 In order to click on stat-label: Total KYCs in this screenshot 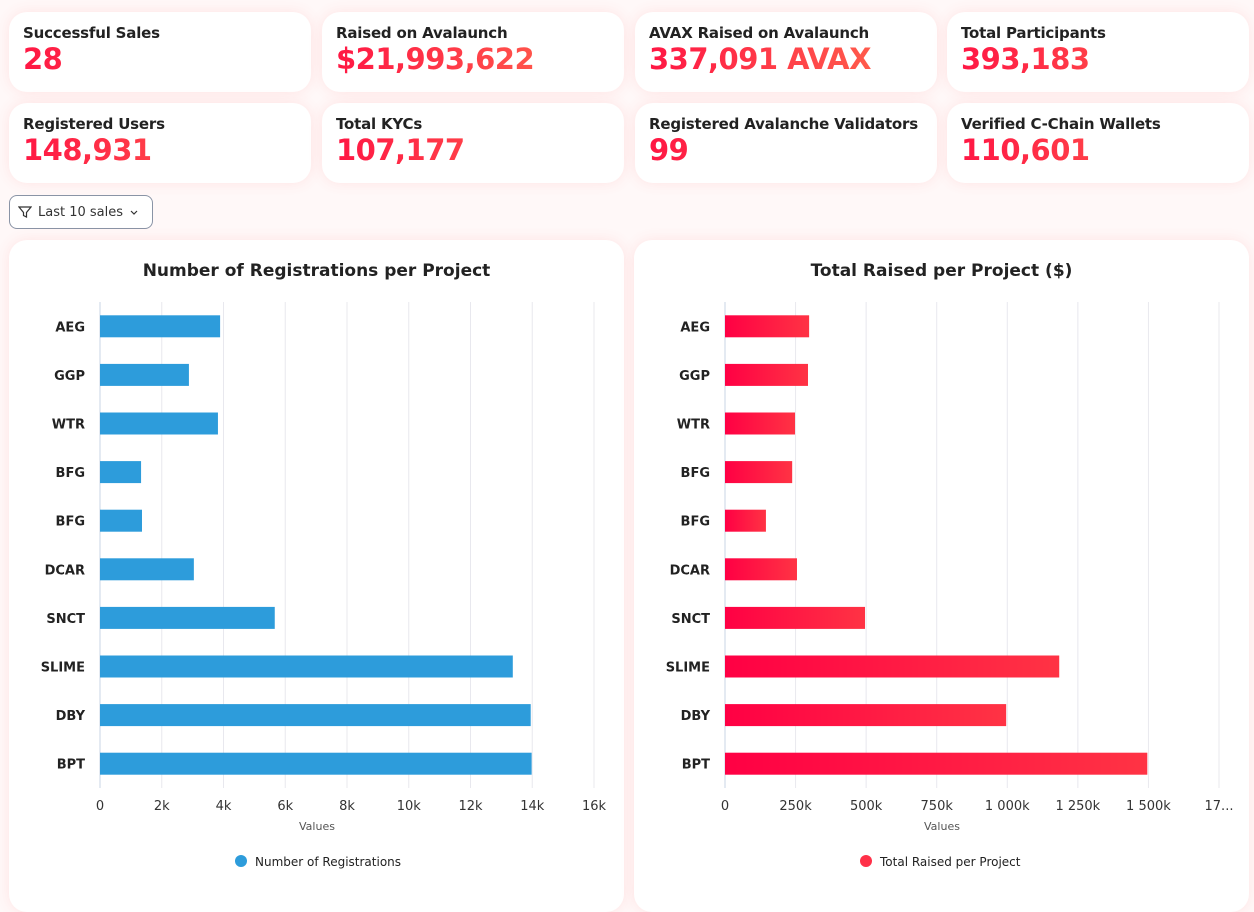, I will do `click(379, 124)`.